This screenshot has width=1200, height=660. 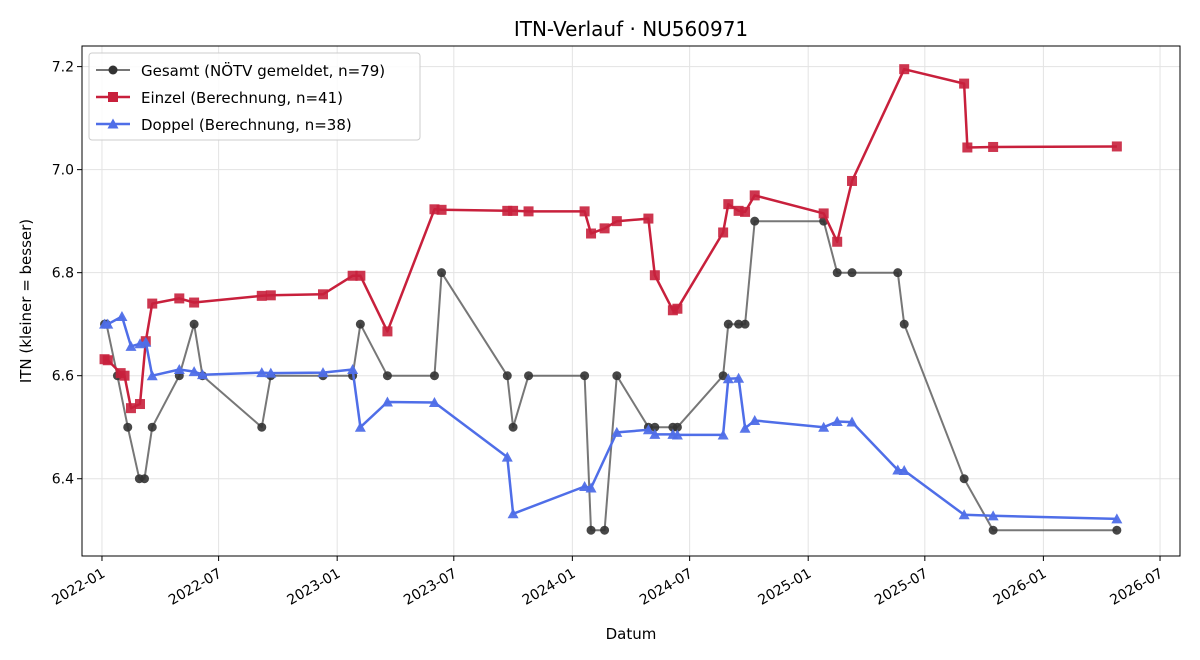 What do you see at coordinates (785, 587) in the screenshot?
I see `x-tick-label: 2025-01` at bounding box center [785, 587].